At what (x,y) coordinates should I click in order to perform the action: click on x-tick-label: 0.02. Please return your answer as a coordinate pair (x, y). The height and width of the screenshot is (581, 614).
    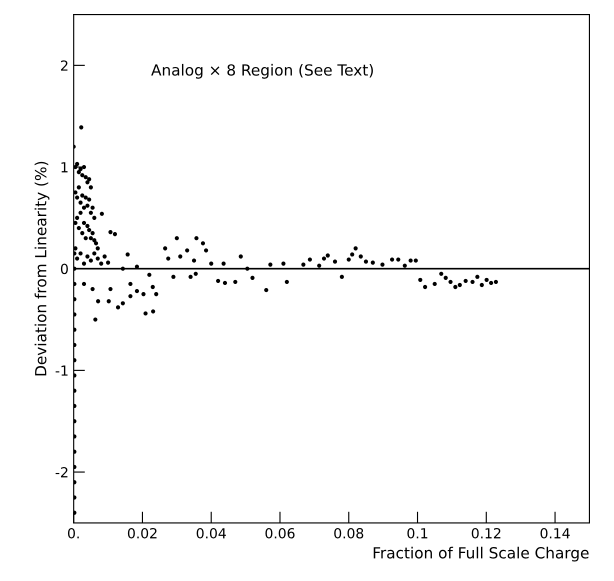
    Looking at the image, I should click on (142, 533).